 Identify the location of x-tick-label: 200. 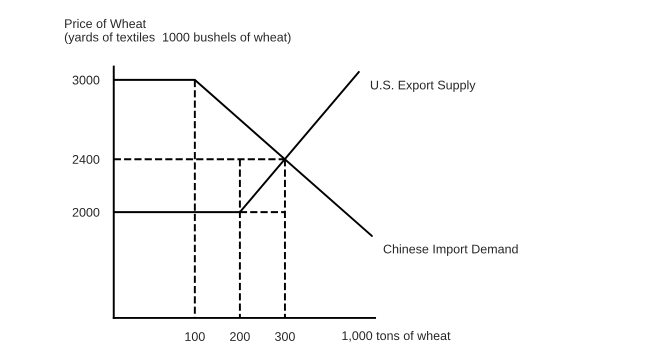
(240, 337).